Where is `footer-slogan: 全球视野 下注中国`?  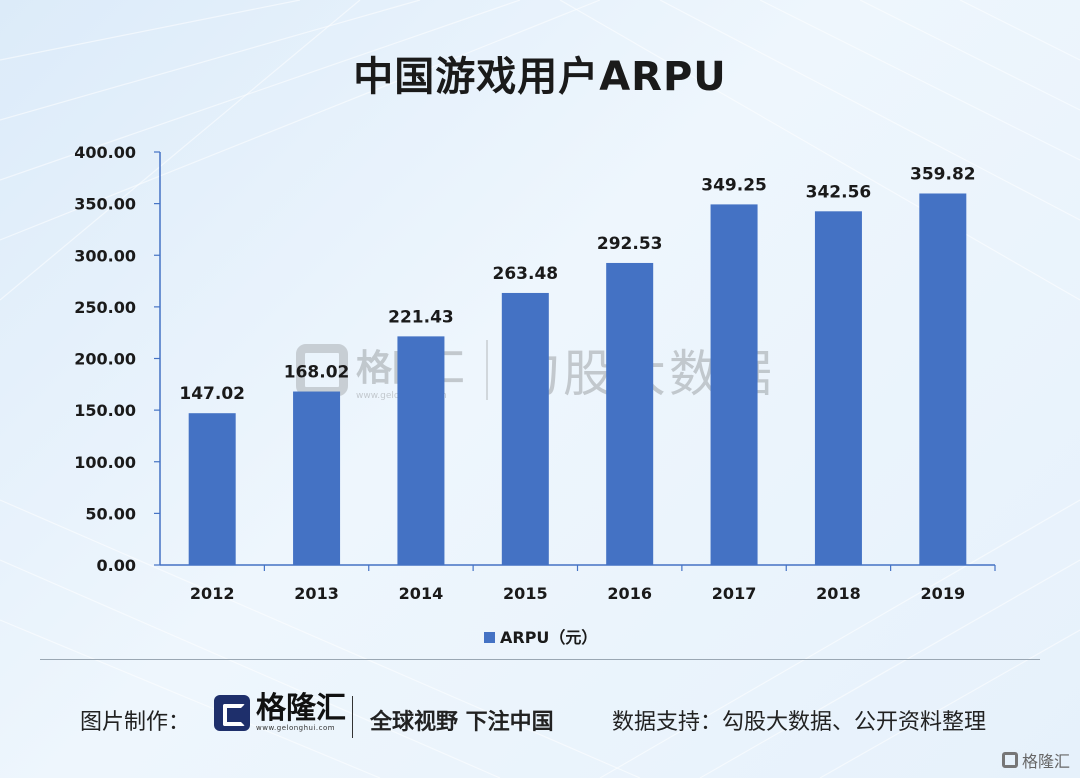 footer-slogan: 全球视野 下注中国 is located at coordinates (462, 722).